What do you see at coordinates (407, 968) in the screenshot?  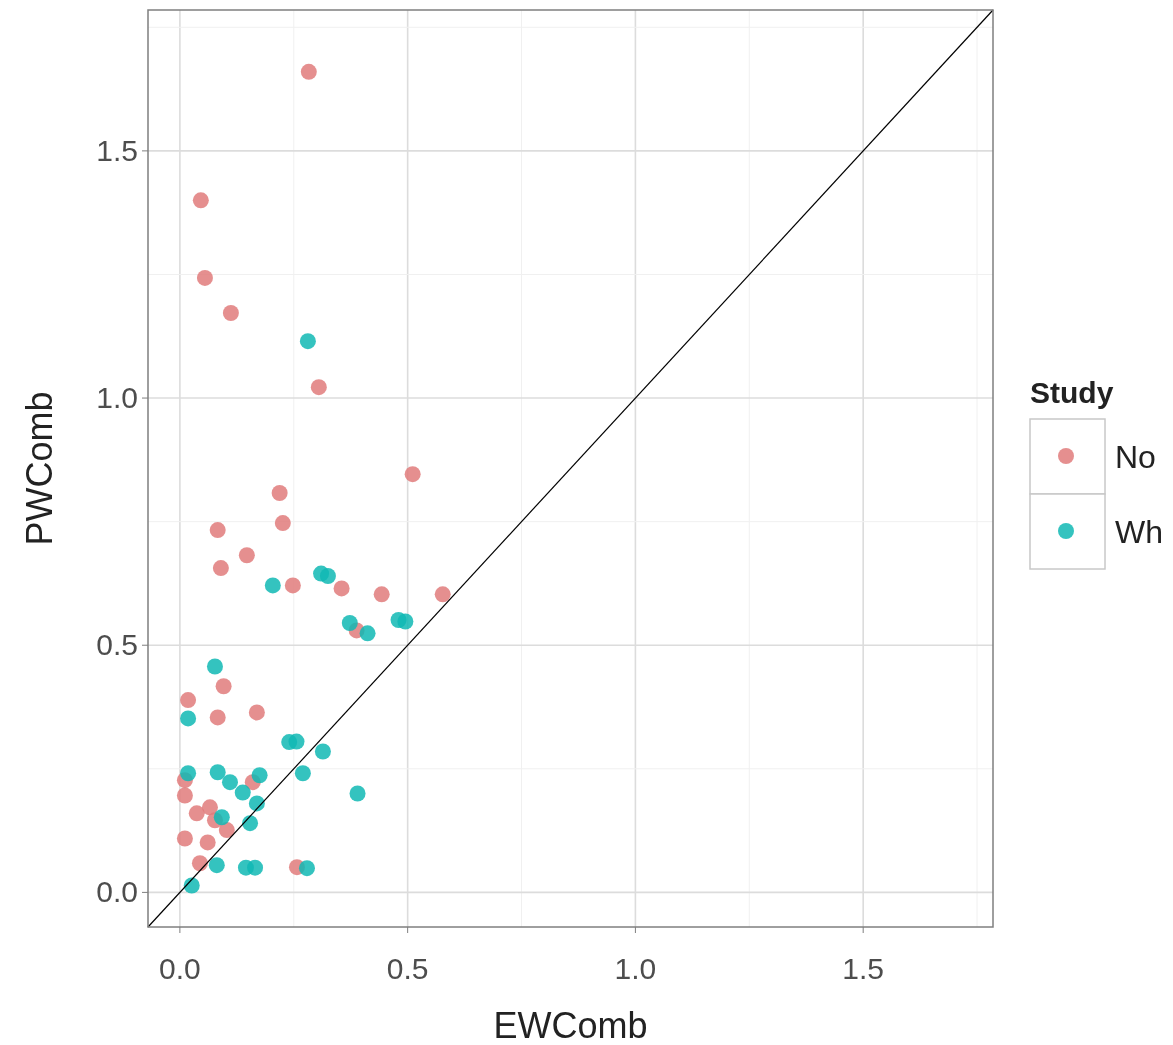 I see `x-tick-label: 0.5` at bounding box center [407, 968].